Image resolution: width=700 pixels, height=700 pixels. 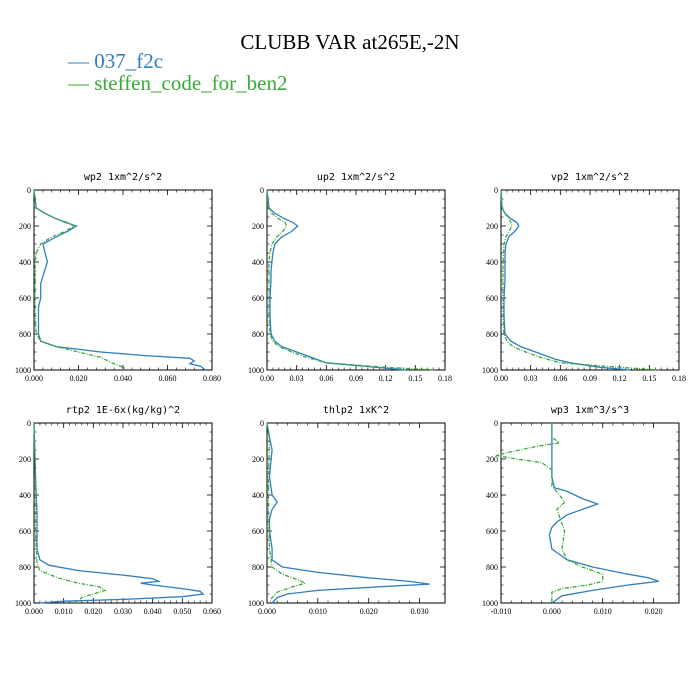 What do you see at coordinates (262, 190) in the screenshot?
I see `panel-2-ytick-label: 0` at bounding box center [262, 190].